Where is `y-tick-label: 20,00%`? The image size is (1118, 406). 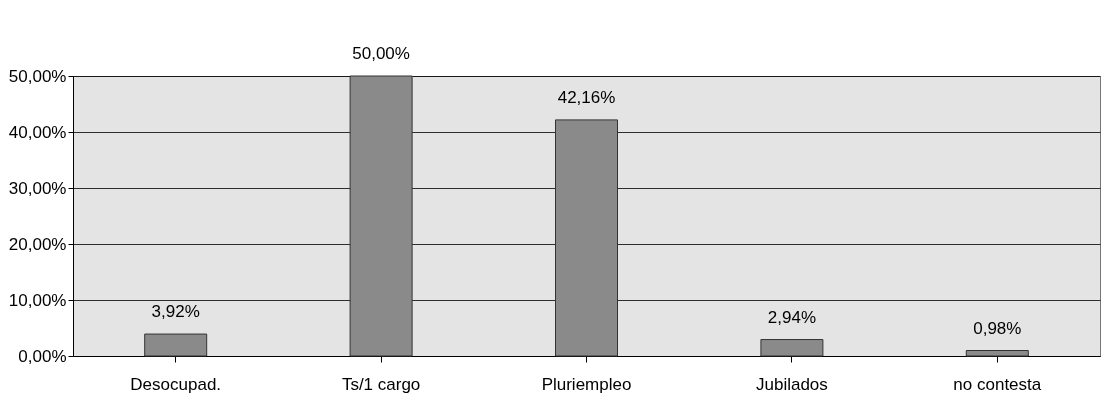
y-tick-label: 20,00% is located at coordinates (37, 244).